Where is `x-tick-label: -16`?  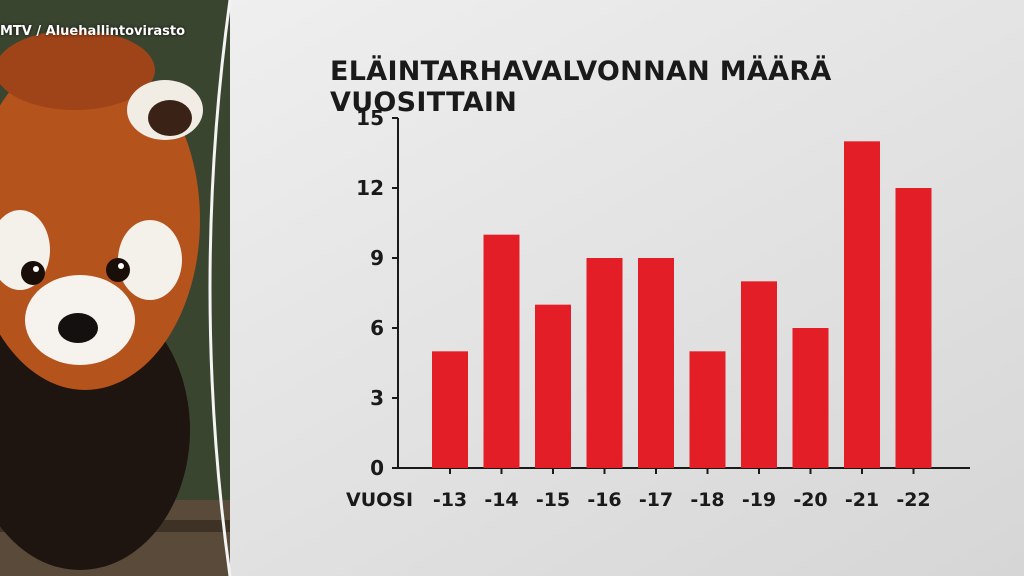 x-tick-label: -16 is located at coordinates (604, 500).